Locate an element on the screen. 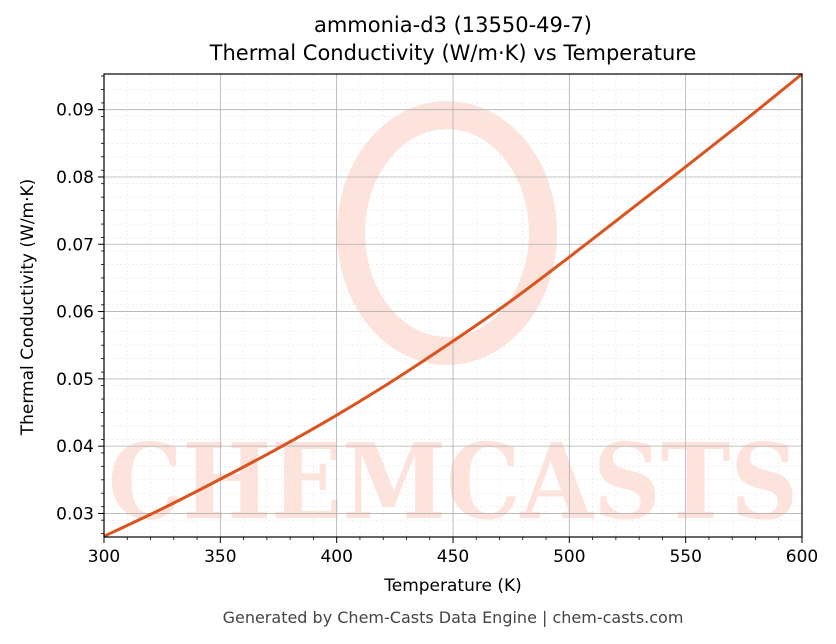 This screenshot has width=836, height=644. x-axis-label: Temperature (K) is located at coordinates (453, 586).